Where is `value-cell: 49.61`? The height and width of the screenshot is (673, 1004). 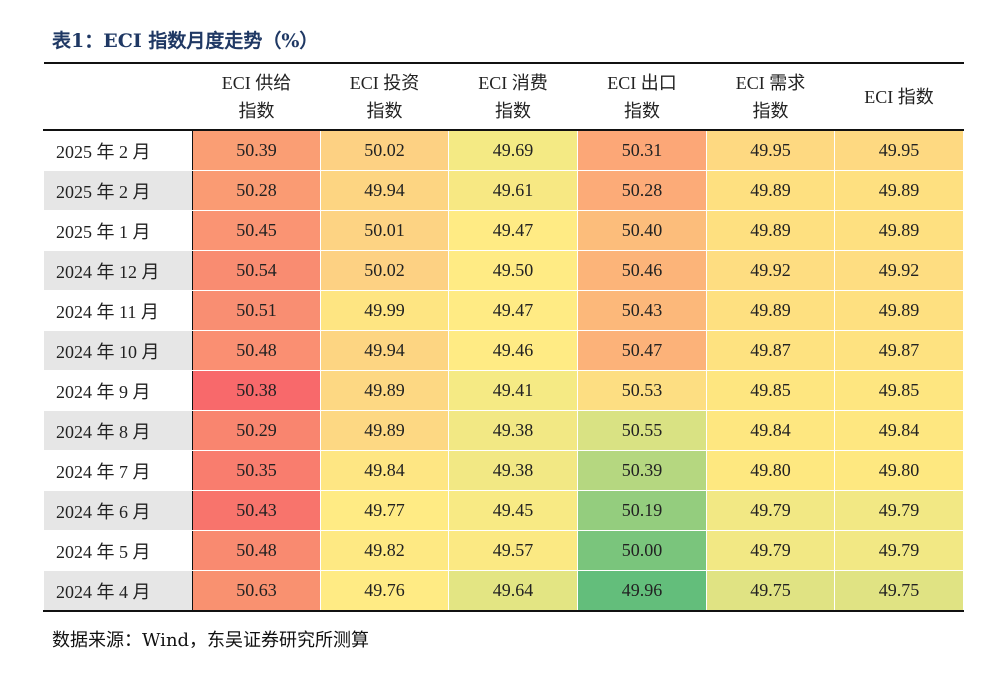
value-cell: 49.61 is located at coordinates (513, 190).